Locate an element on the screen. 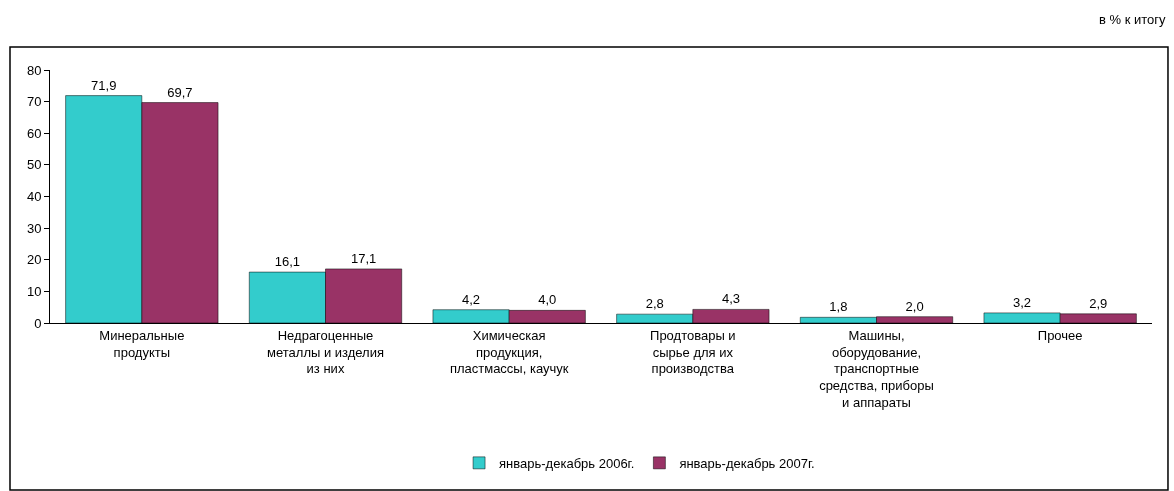 Image resolution: width=1174 pixels, height=491 pixels. data-label: 4,2 is located at coordinates (471, 299).